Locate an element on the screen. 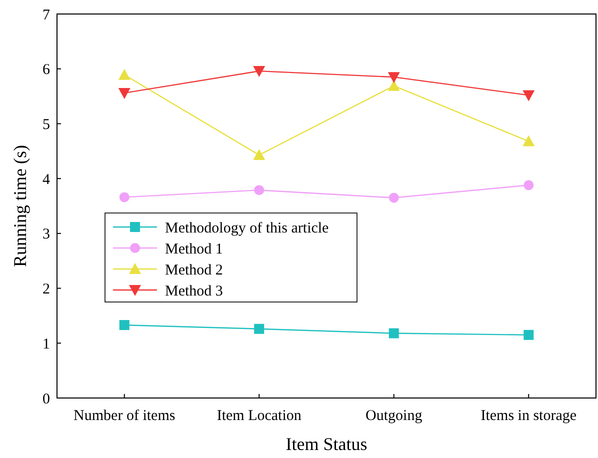 This screenshot has height=458, width=598. y-tick-label: 3 is located at coordinates (46, 234).